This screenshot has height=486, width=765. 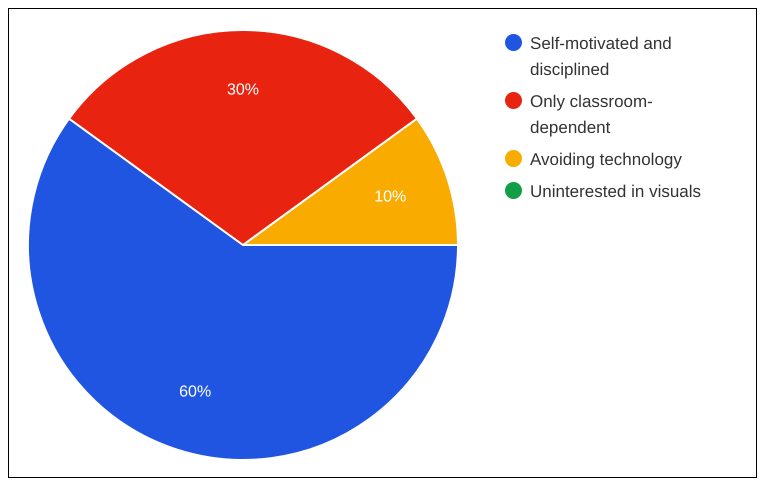 What do you see at coordinates (390, 197) in the screenshot?
I see `data-label: 10%` at bounding box center [390, 197].